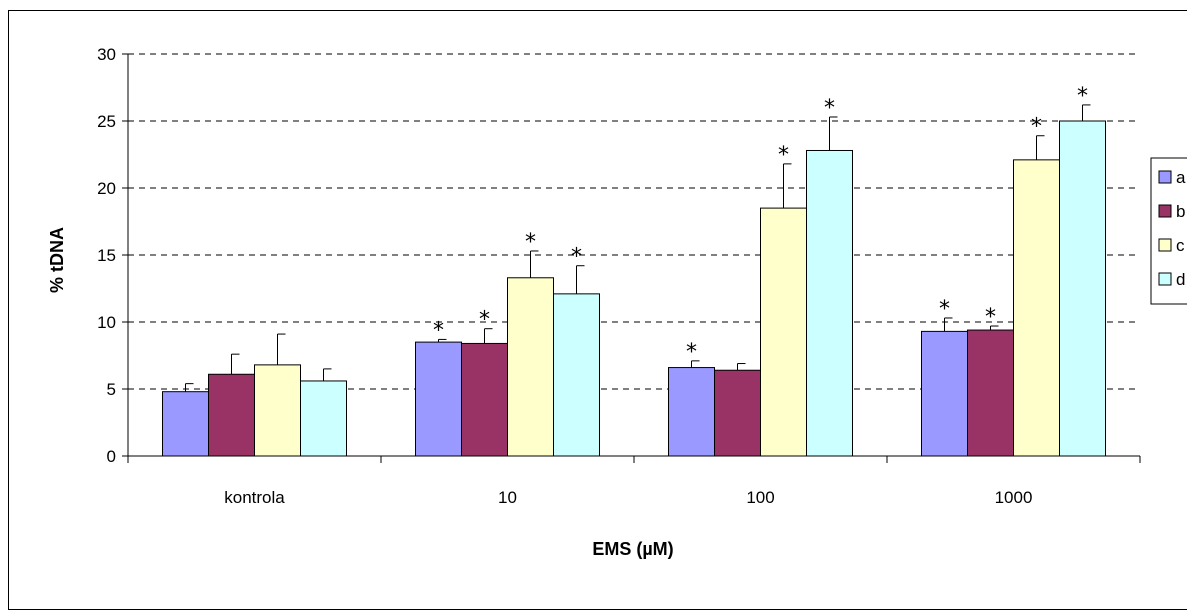 The width and height of the screenshot is (1187, 610). What do you see at coordinates (1165, 177) in the screenshot?
I see `legend-swatch-a` at bounding box center [1165, 177].